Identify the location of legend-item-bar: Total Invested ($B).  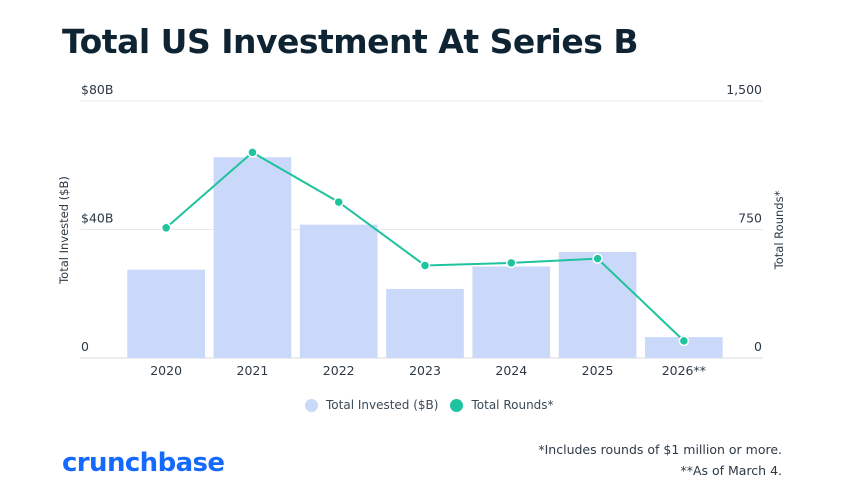
(371, 405).